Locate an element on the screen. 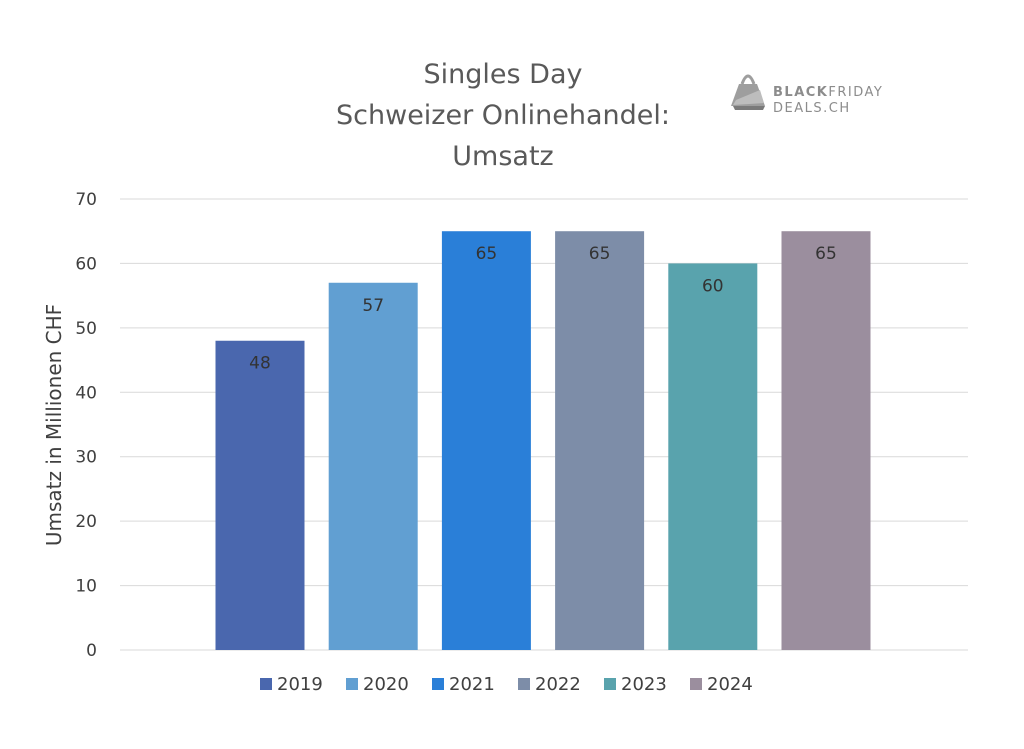 This screenshot has width=1024, height=749. shopping-bag-icon is located at coordinates (748, 92).